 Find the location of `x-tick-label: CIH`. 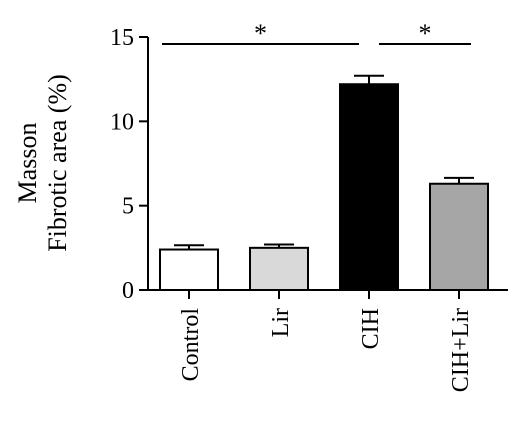

x-tick-label: CIH is located at coordinates (371, 328).